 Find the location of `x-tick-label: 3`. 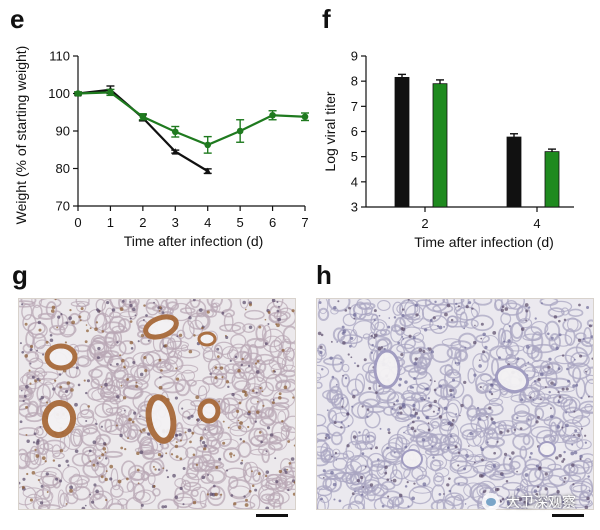

x-tick-label: 3 is located at coordinates (175, 222).